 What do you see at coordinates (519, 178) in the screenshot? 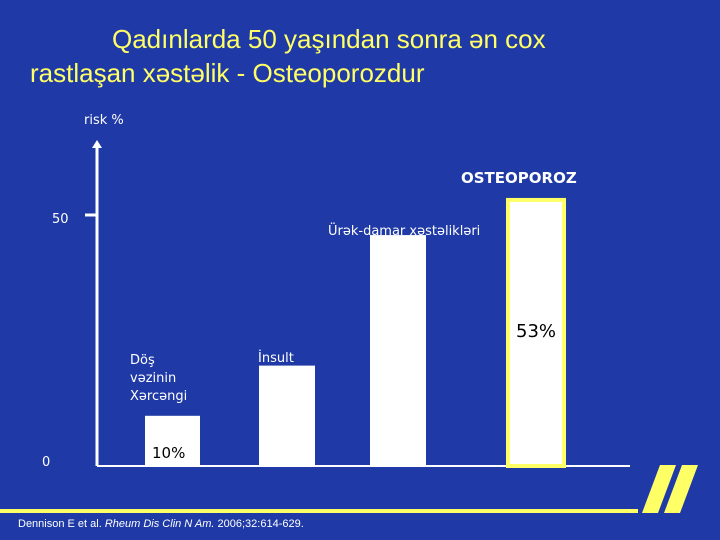
I see `category-label-3: OSTEOPOROZ` at bounding box center [519, 178].